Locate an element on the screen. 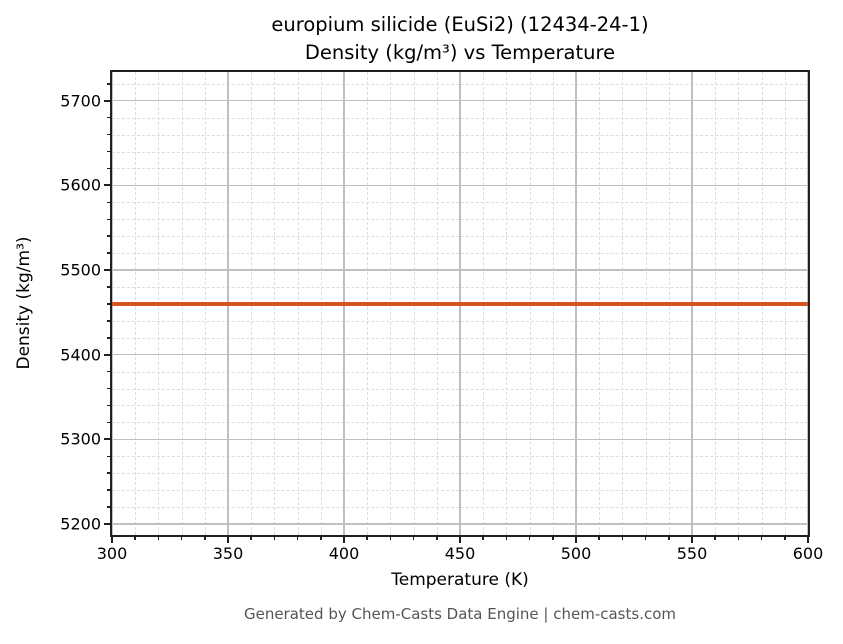  x-tick-label: 400 is located at coordinates (344, 553).